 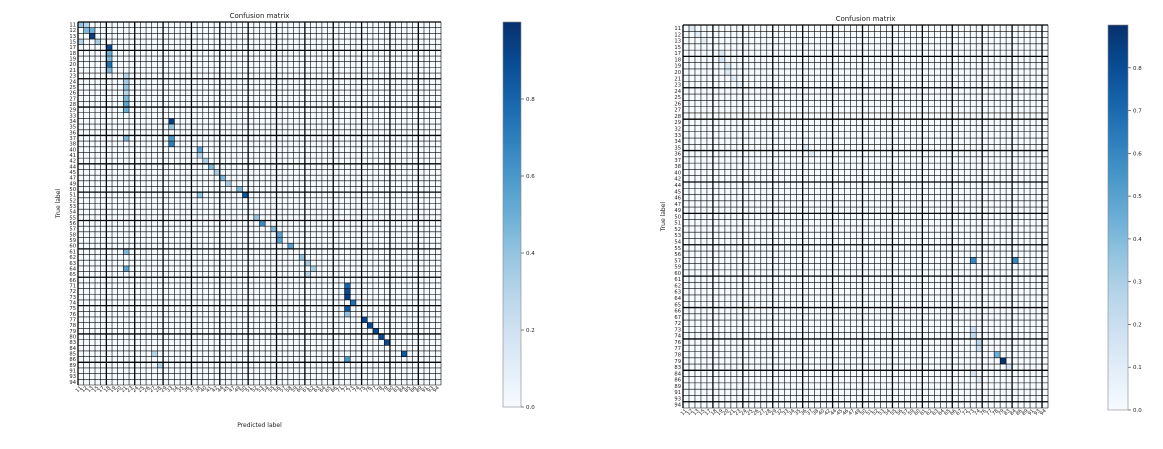 I want to click on colorbar-tick-label: 0.4, so click(x=530, y=254).